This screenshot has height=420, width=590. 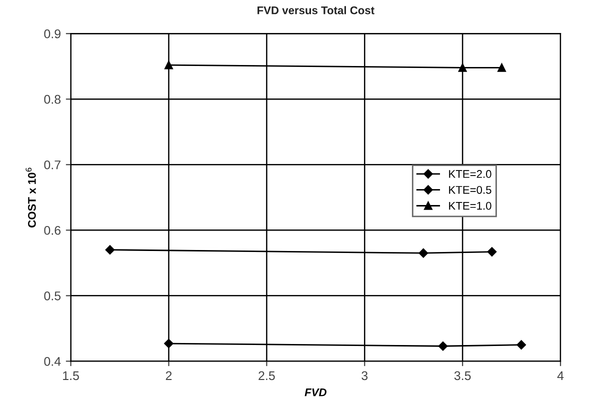 I want to click on x-tick-label: 2, so click(x=169, y=375).